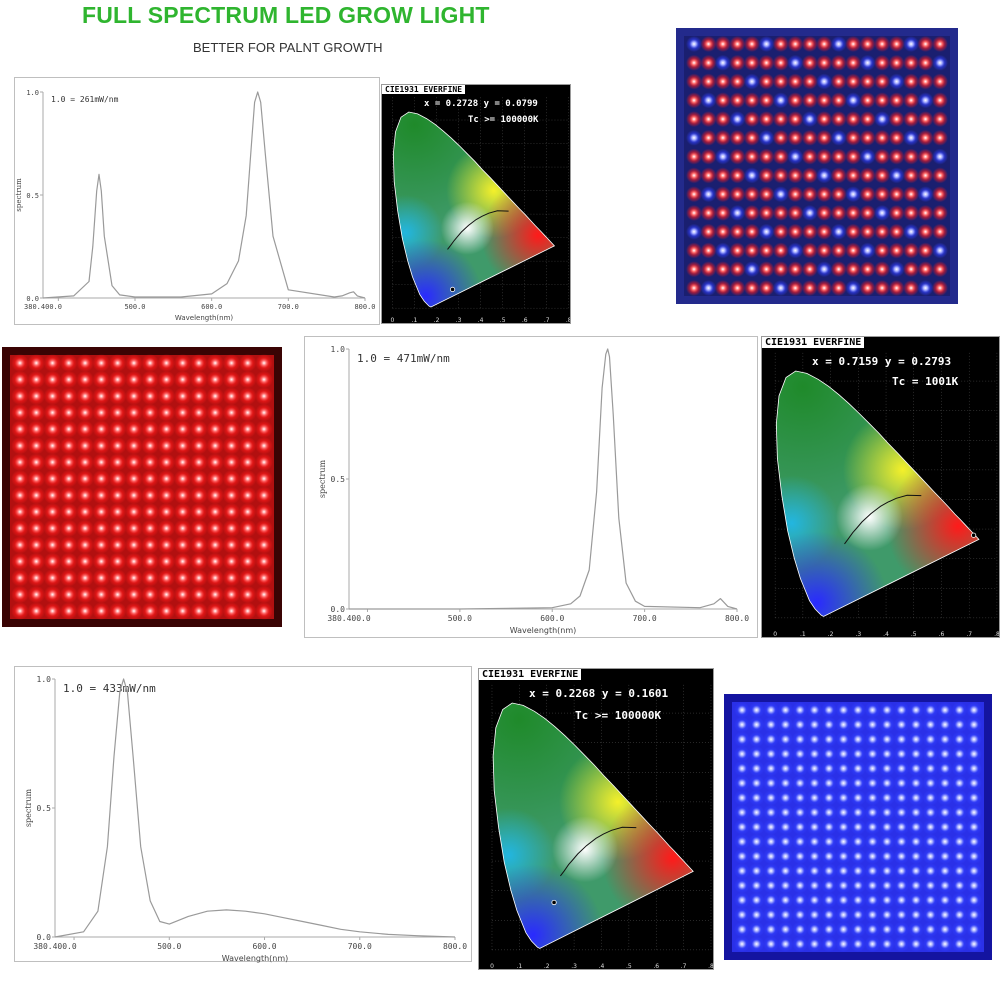 The image size is (1000, 1000). I want to click on page-subtitle: BETTER FOR PALNT GROWTH, so click(288, 47).